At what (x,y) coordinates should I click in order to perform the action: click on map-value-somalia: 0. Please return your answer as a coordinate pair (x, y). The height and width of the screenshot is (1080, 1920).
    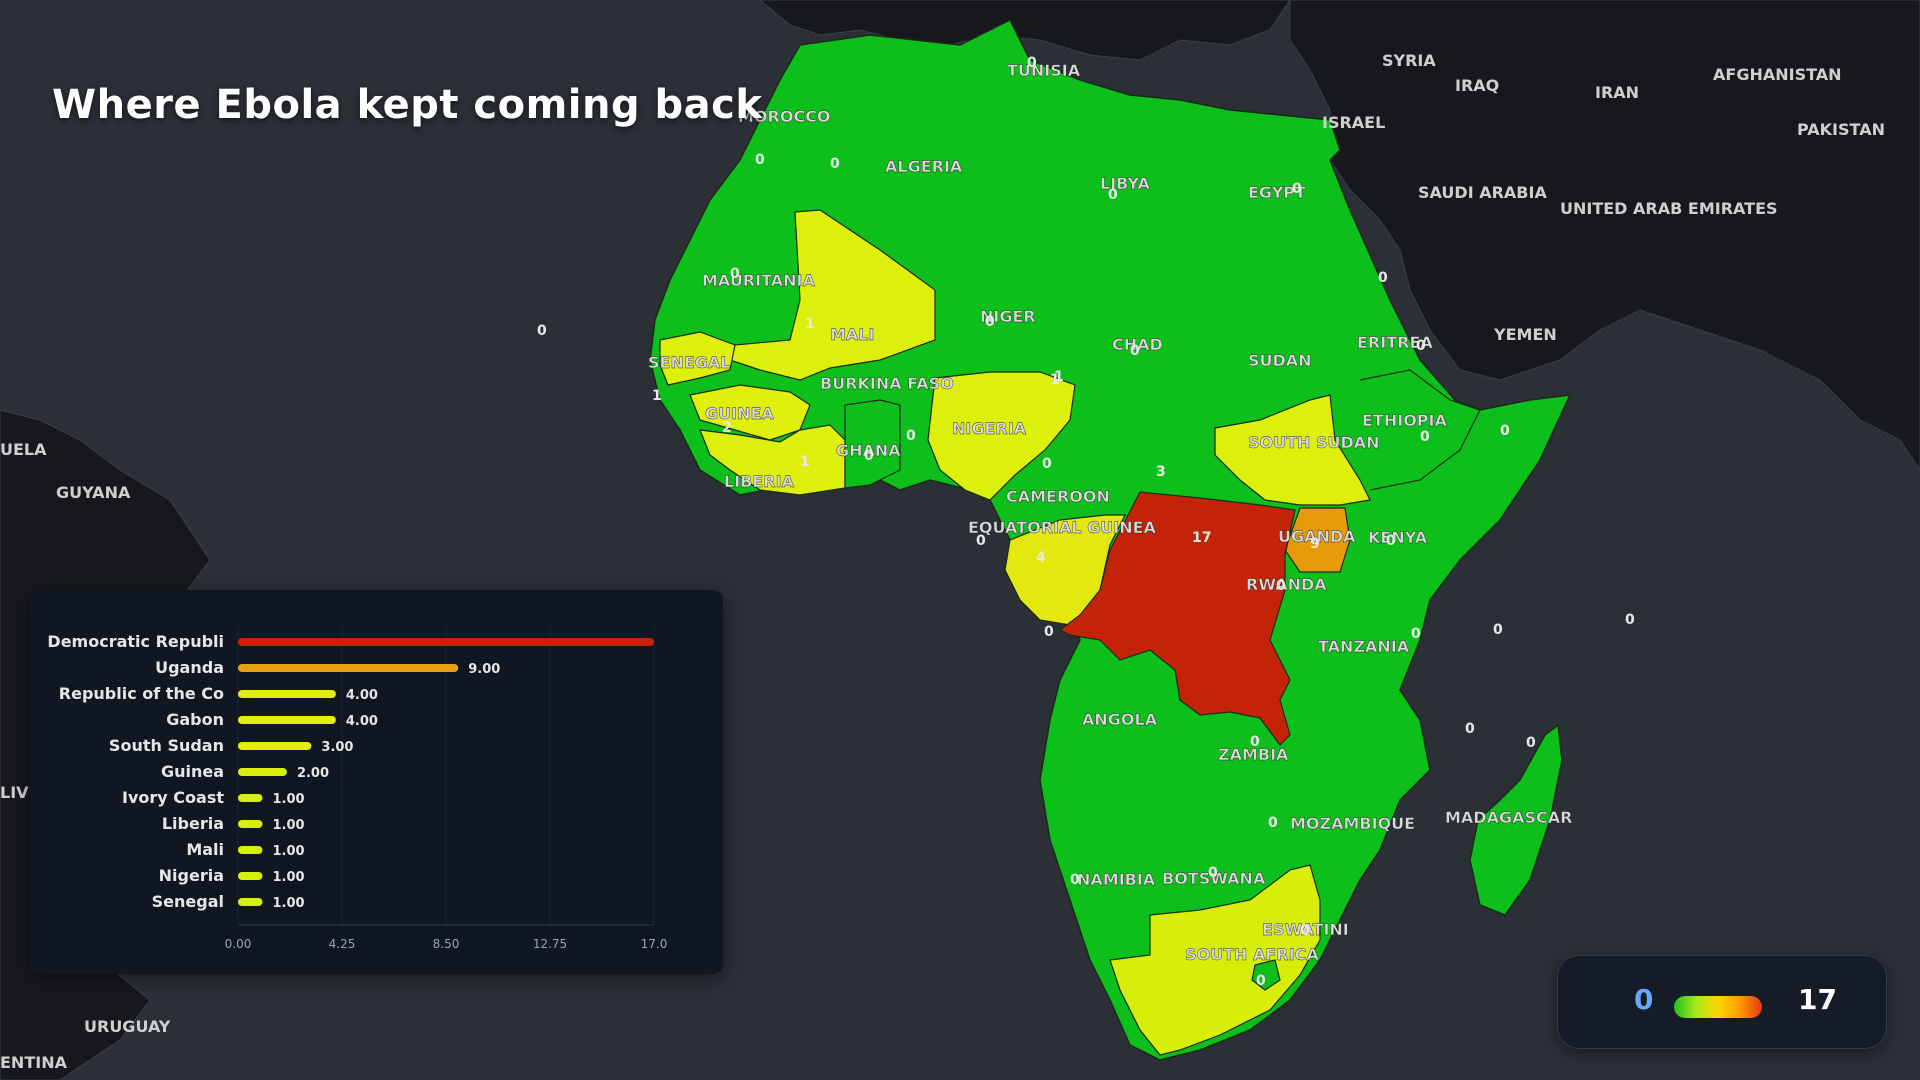
    Looking at the image, I should click on (1498, 630).